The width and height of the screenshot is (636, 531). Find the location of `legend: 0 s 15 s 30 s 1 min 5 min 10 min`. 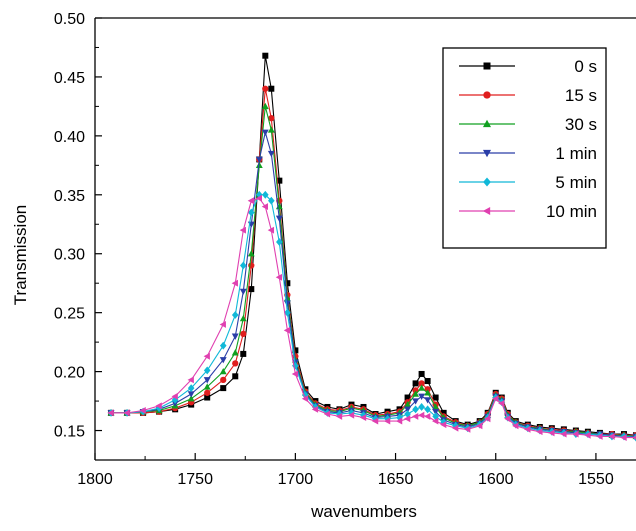

legend: 0 s 15 s 30 s 1 min 5 min 10 min is located at coordinates (524, 148).